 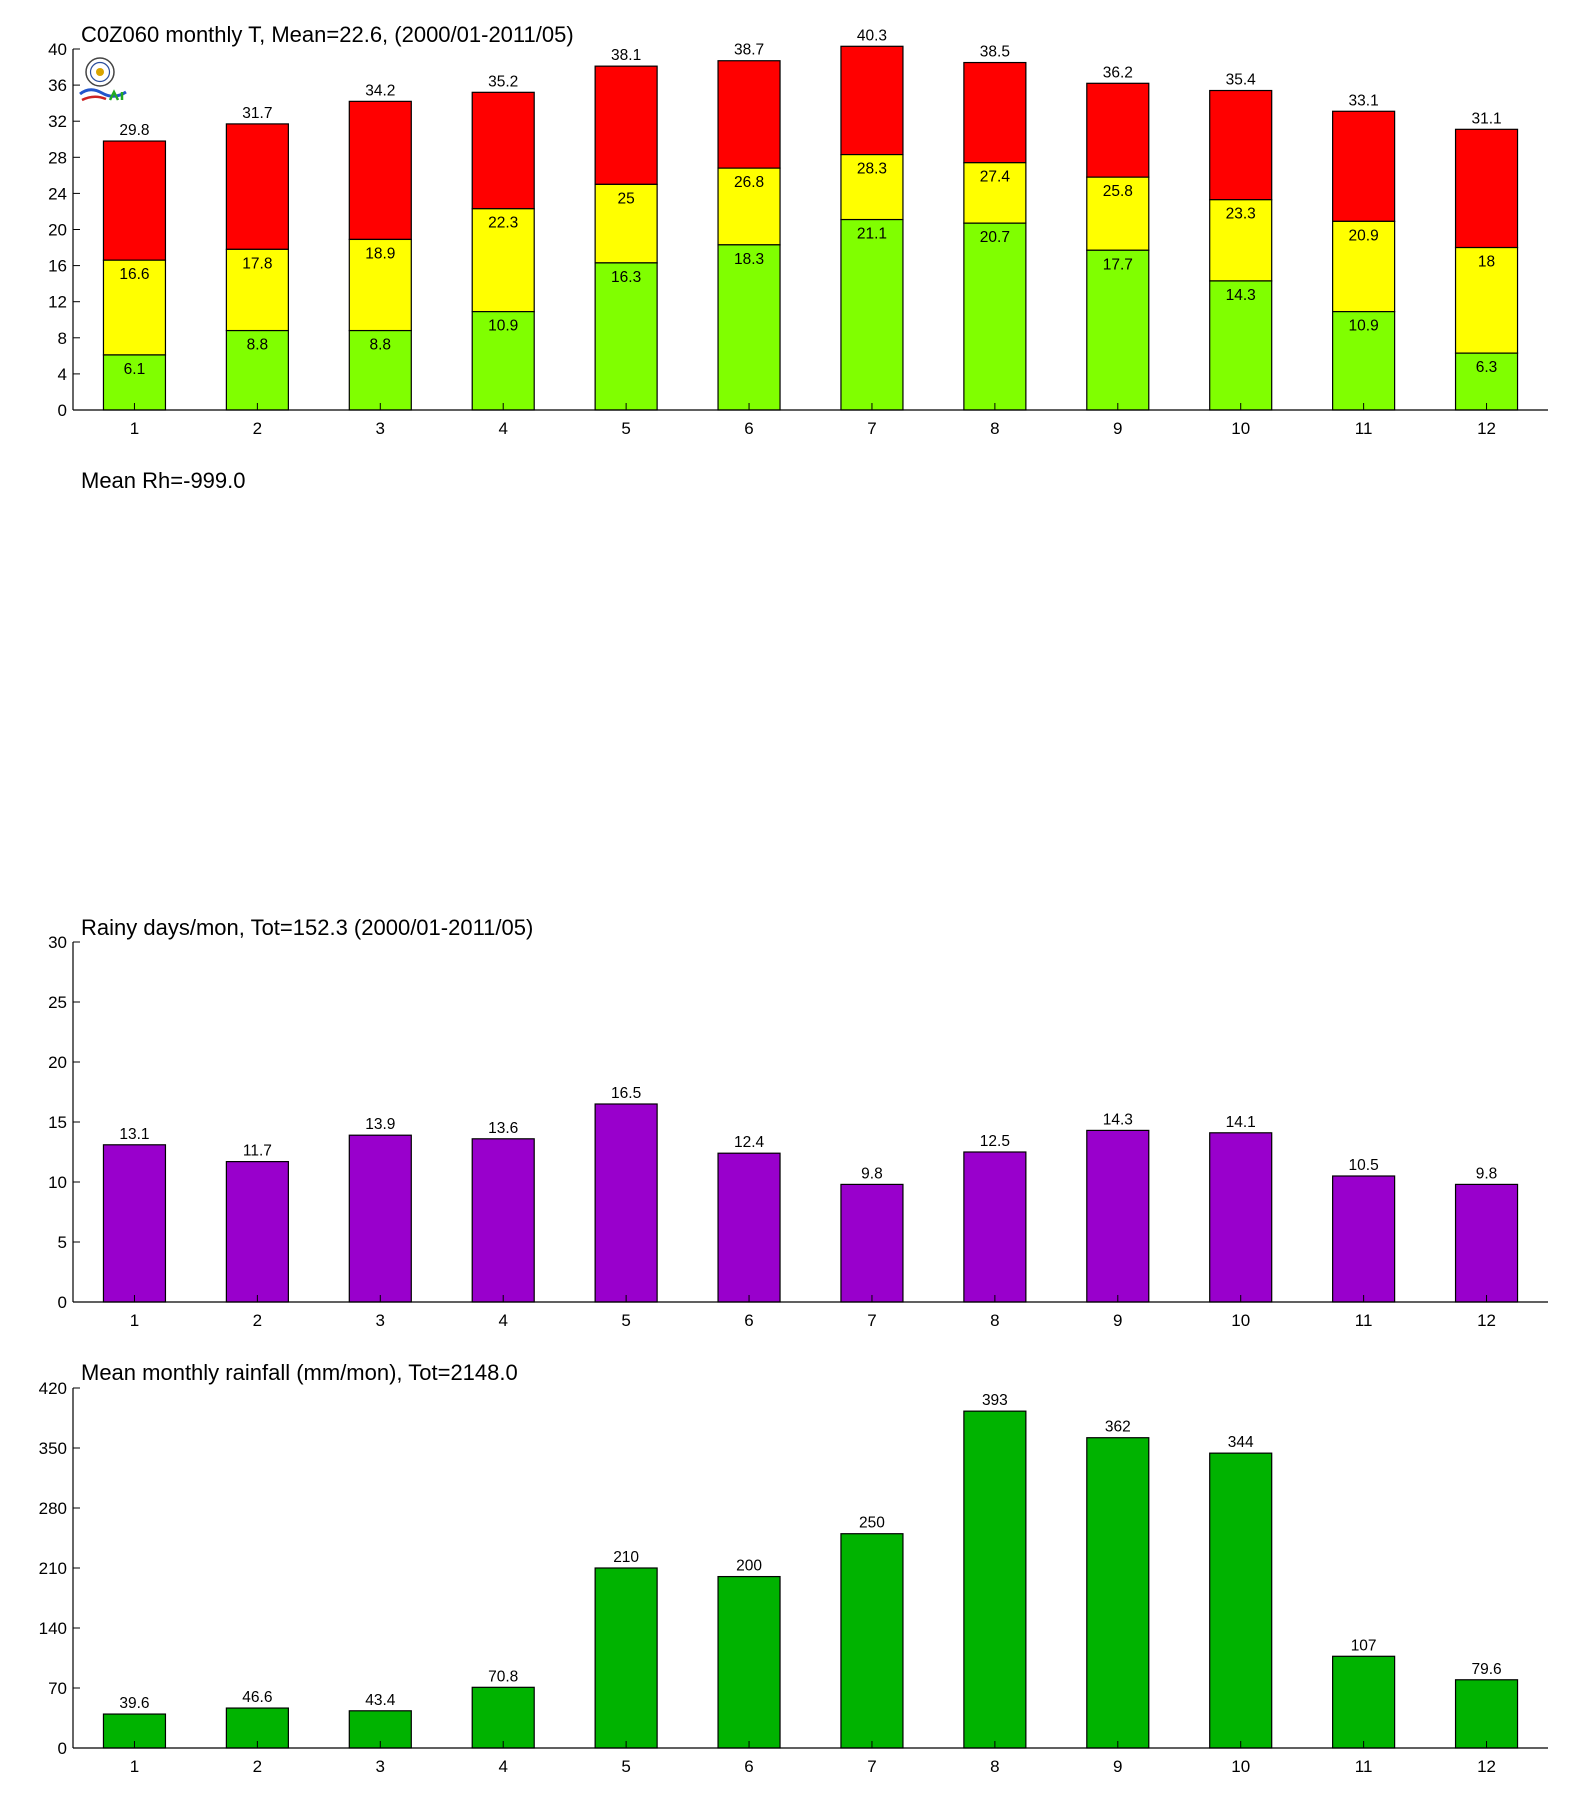 I want to click on rainy-days-x-tick-label: 1, so click(x=134, y=1320).